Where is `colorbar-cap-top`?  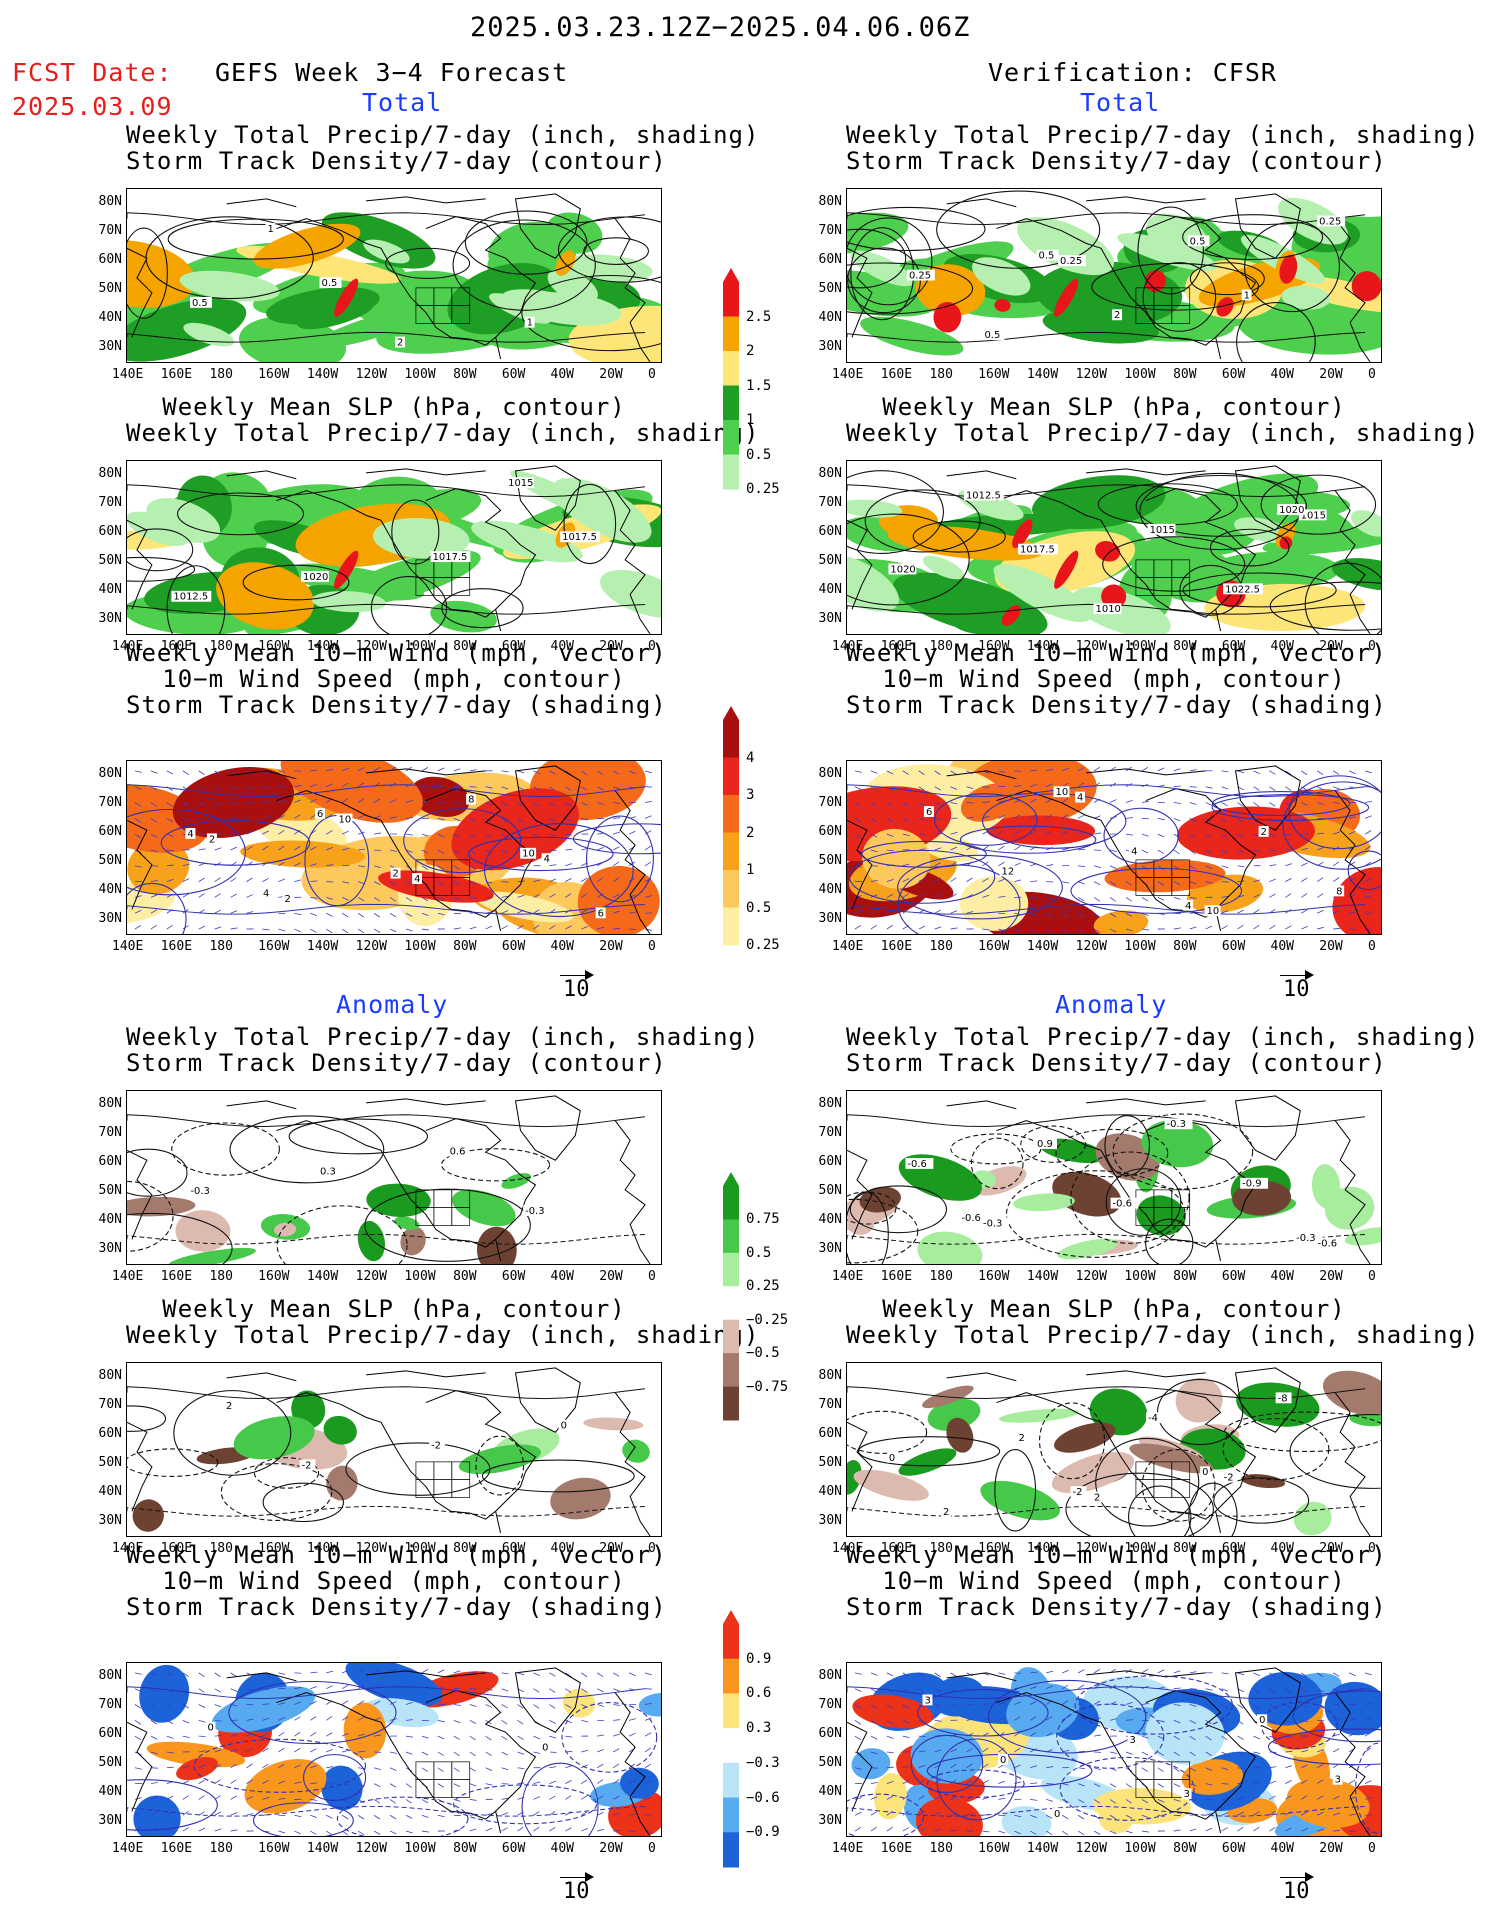
colorbar-cap-top is located at coordinates (731, 1617).